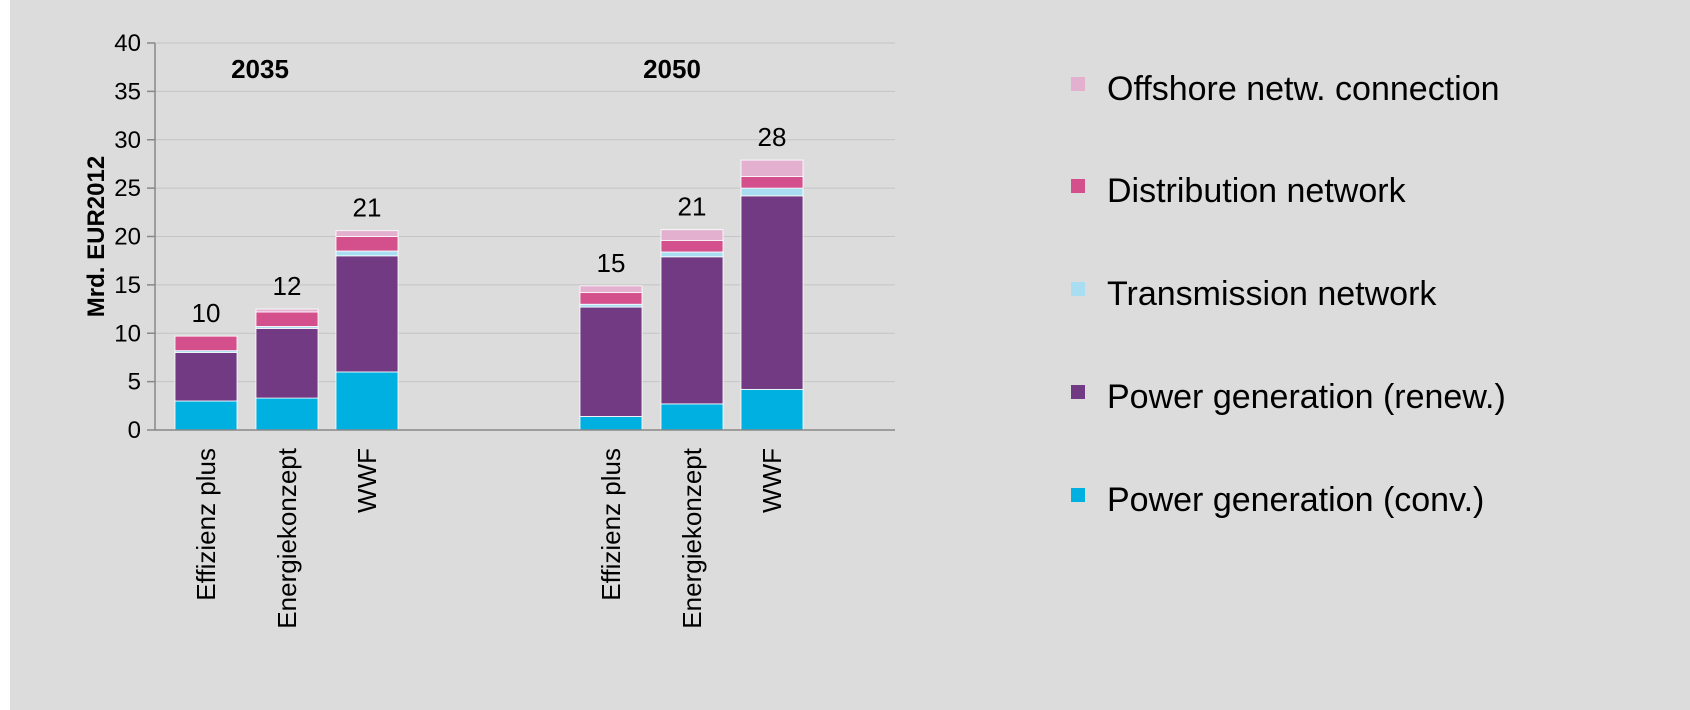  I want to click on y-axis-label: Mrd. EUR2012, so click(96, 236).